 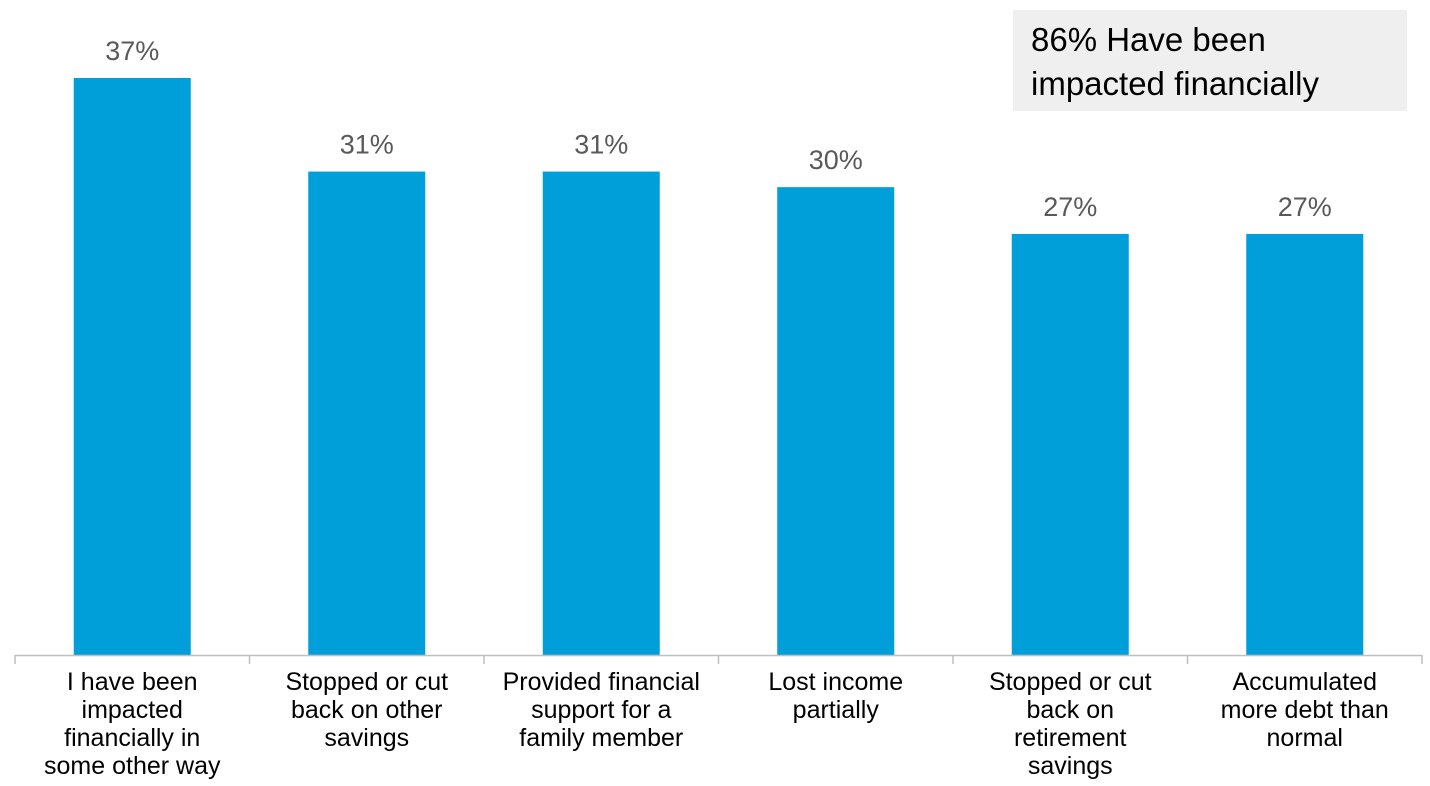 I want to click on value-label: 37%, so click(x=132, y=51).